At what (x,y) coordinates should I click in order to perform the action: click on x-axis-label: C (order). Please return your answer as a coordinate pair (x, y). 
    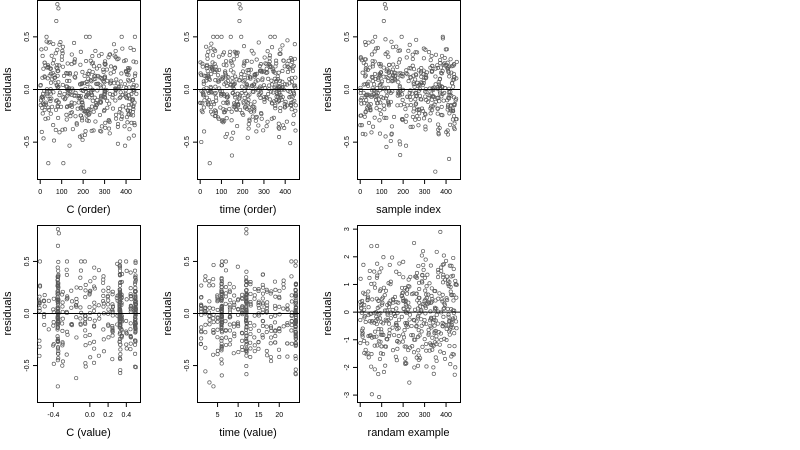
    Looking at the image, I should click on (88, 210).